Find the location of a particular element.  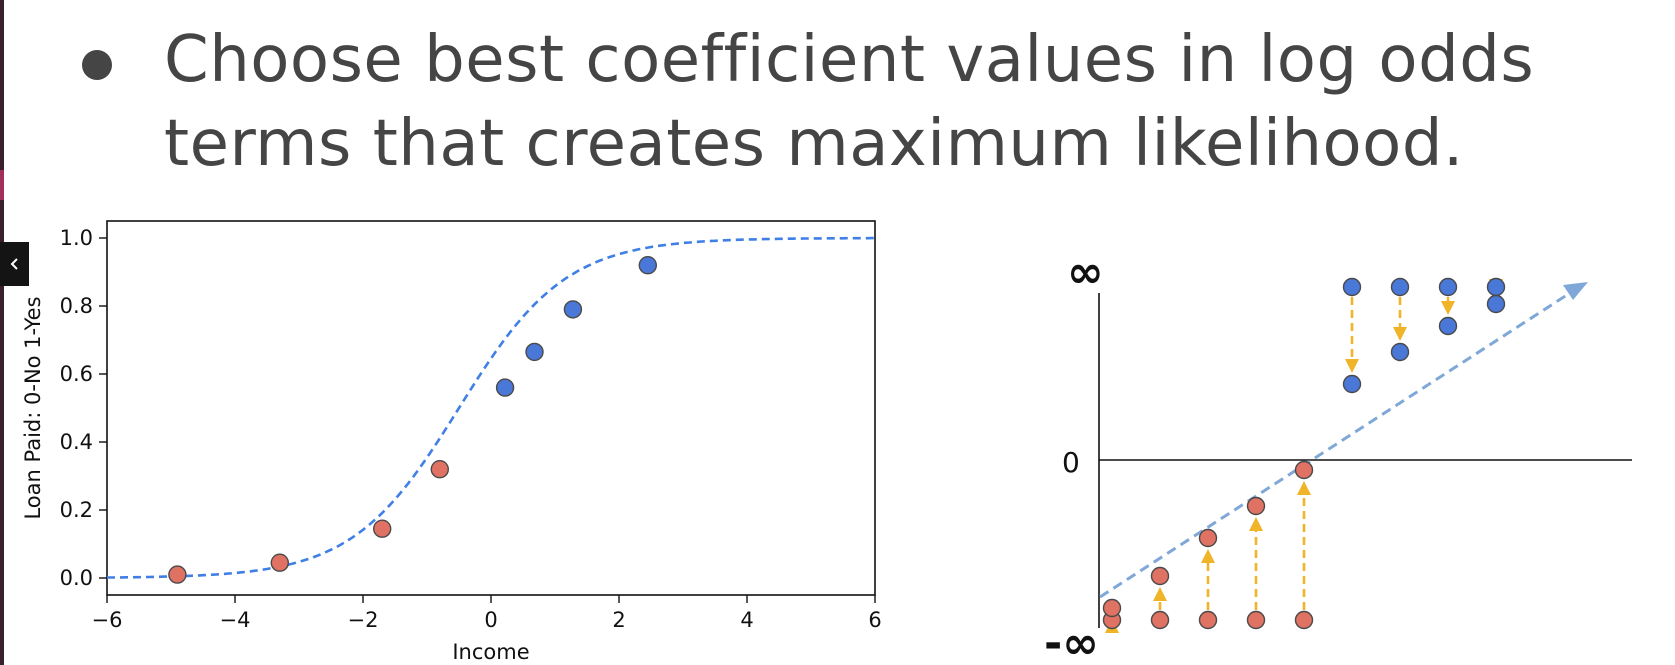

y-tick-label: 0.2 is located at coordinates (76, 510).